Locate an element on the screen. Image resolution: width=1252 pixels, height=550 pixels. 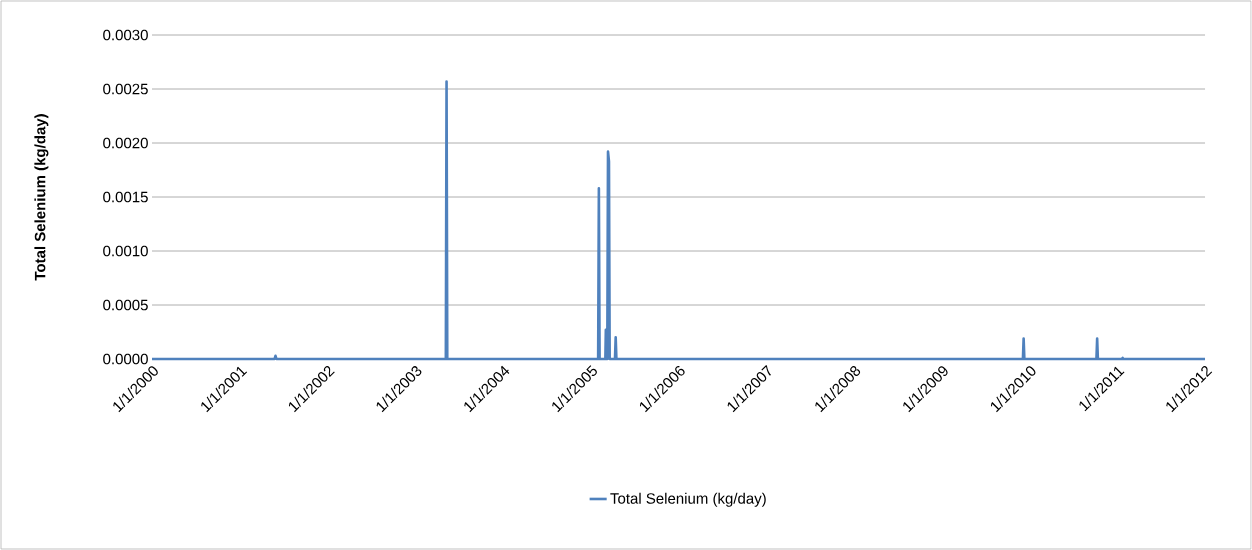
y-tick-label: 0.0000 is located at coordinates (125, 359).